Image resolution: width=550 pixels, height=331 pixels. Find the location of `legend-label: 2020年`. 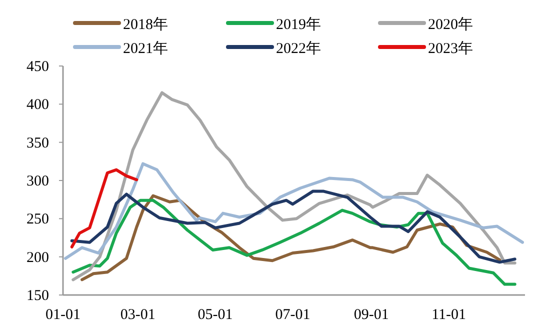

legend-label: 2020年 is located at coordinates (450, 24).